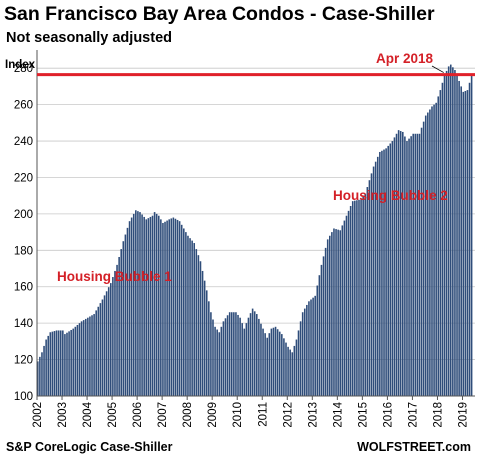  What do you see at coordinates (238, 415) in the screenshot?
I see `x-tick-2010: 2010` at bounding box center [238, 415].